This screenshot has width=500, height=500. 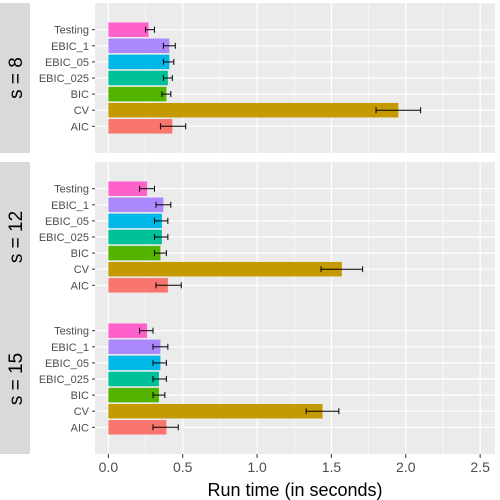 What do you see at coordinates (109, 467) in the screenshot?
I see `x-tick-label: 0.0` at bounding box center [109, 467].